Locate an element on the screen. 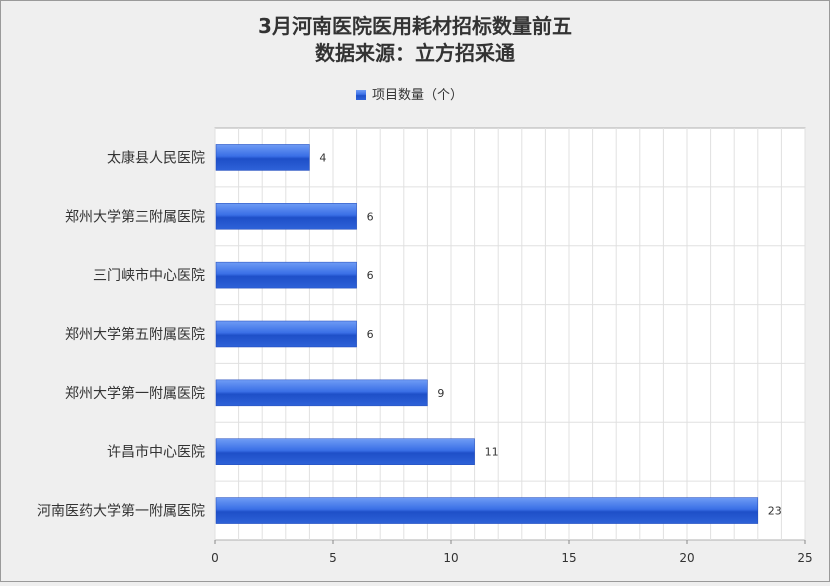 The image size is (830, 586). category-label: 郑州大学第五附属医院 is located at coordinates (135, 334).